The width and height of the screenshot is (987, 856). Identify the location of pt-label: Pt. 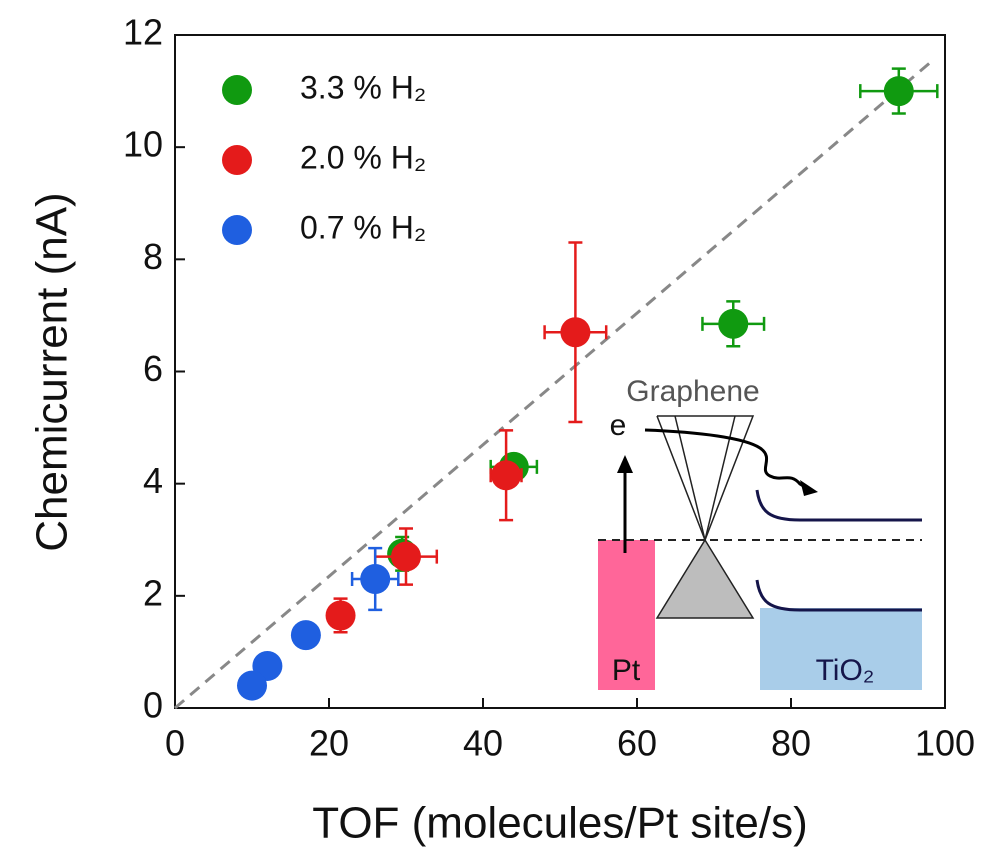
(626, 670).